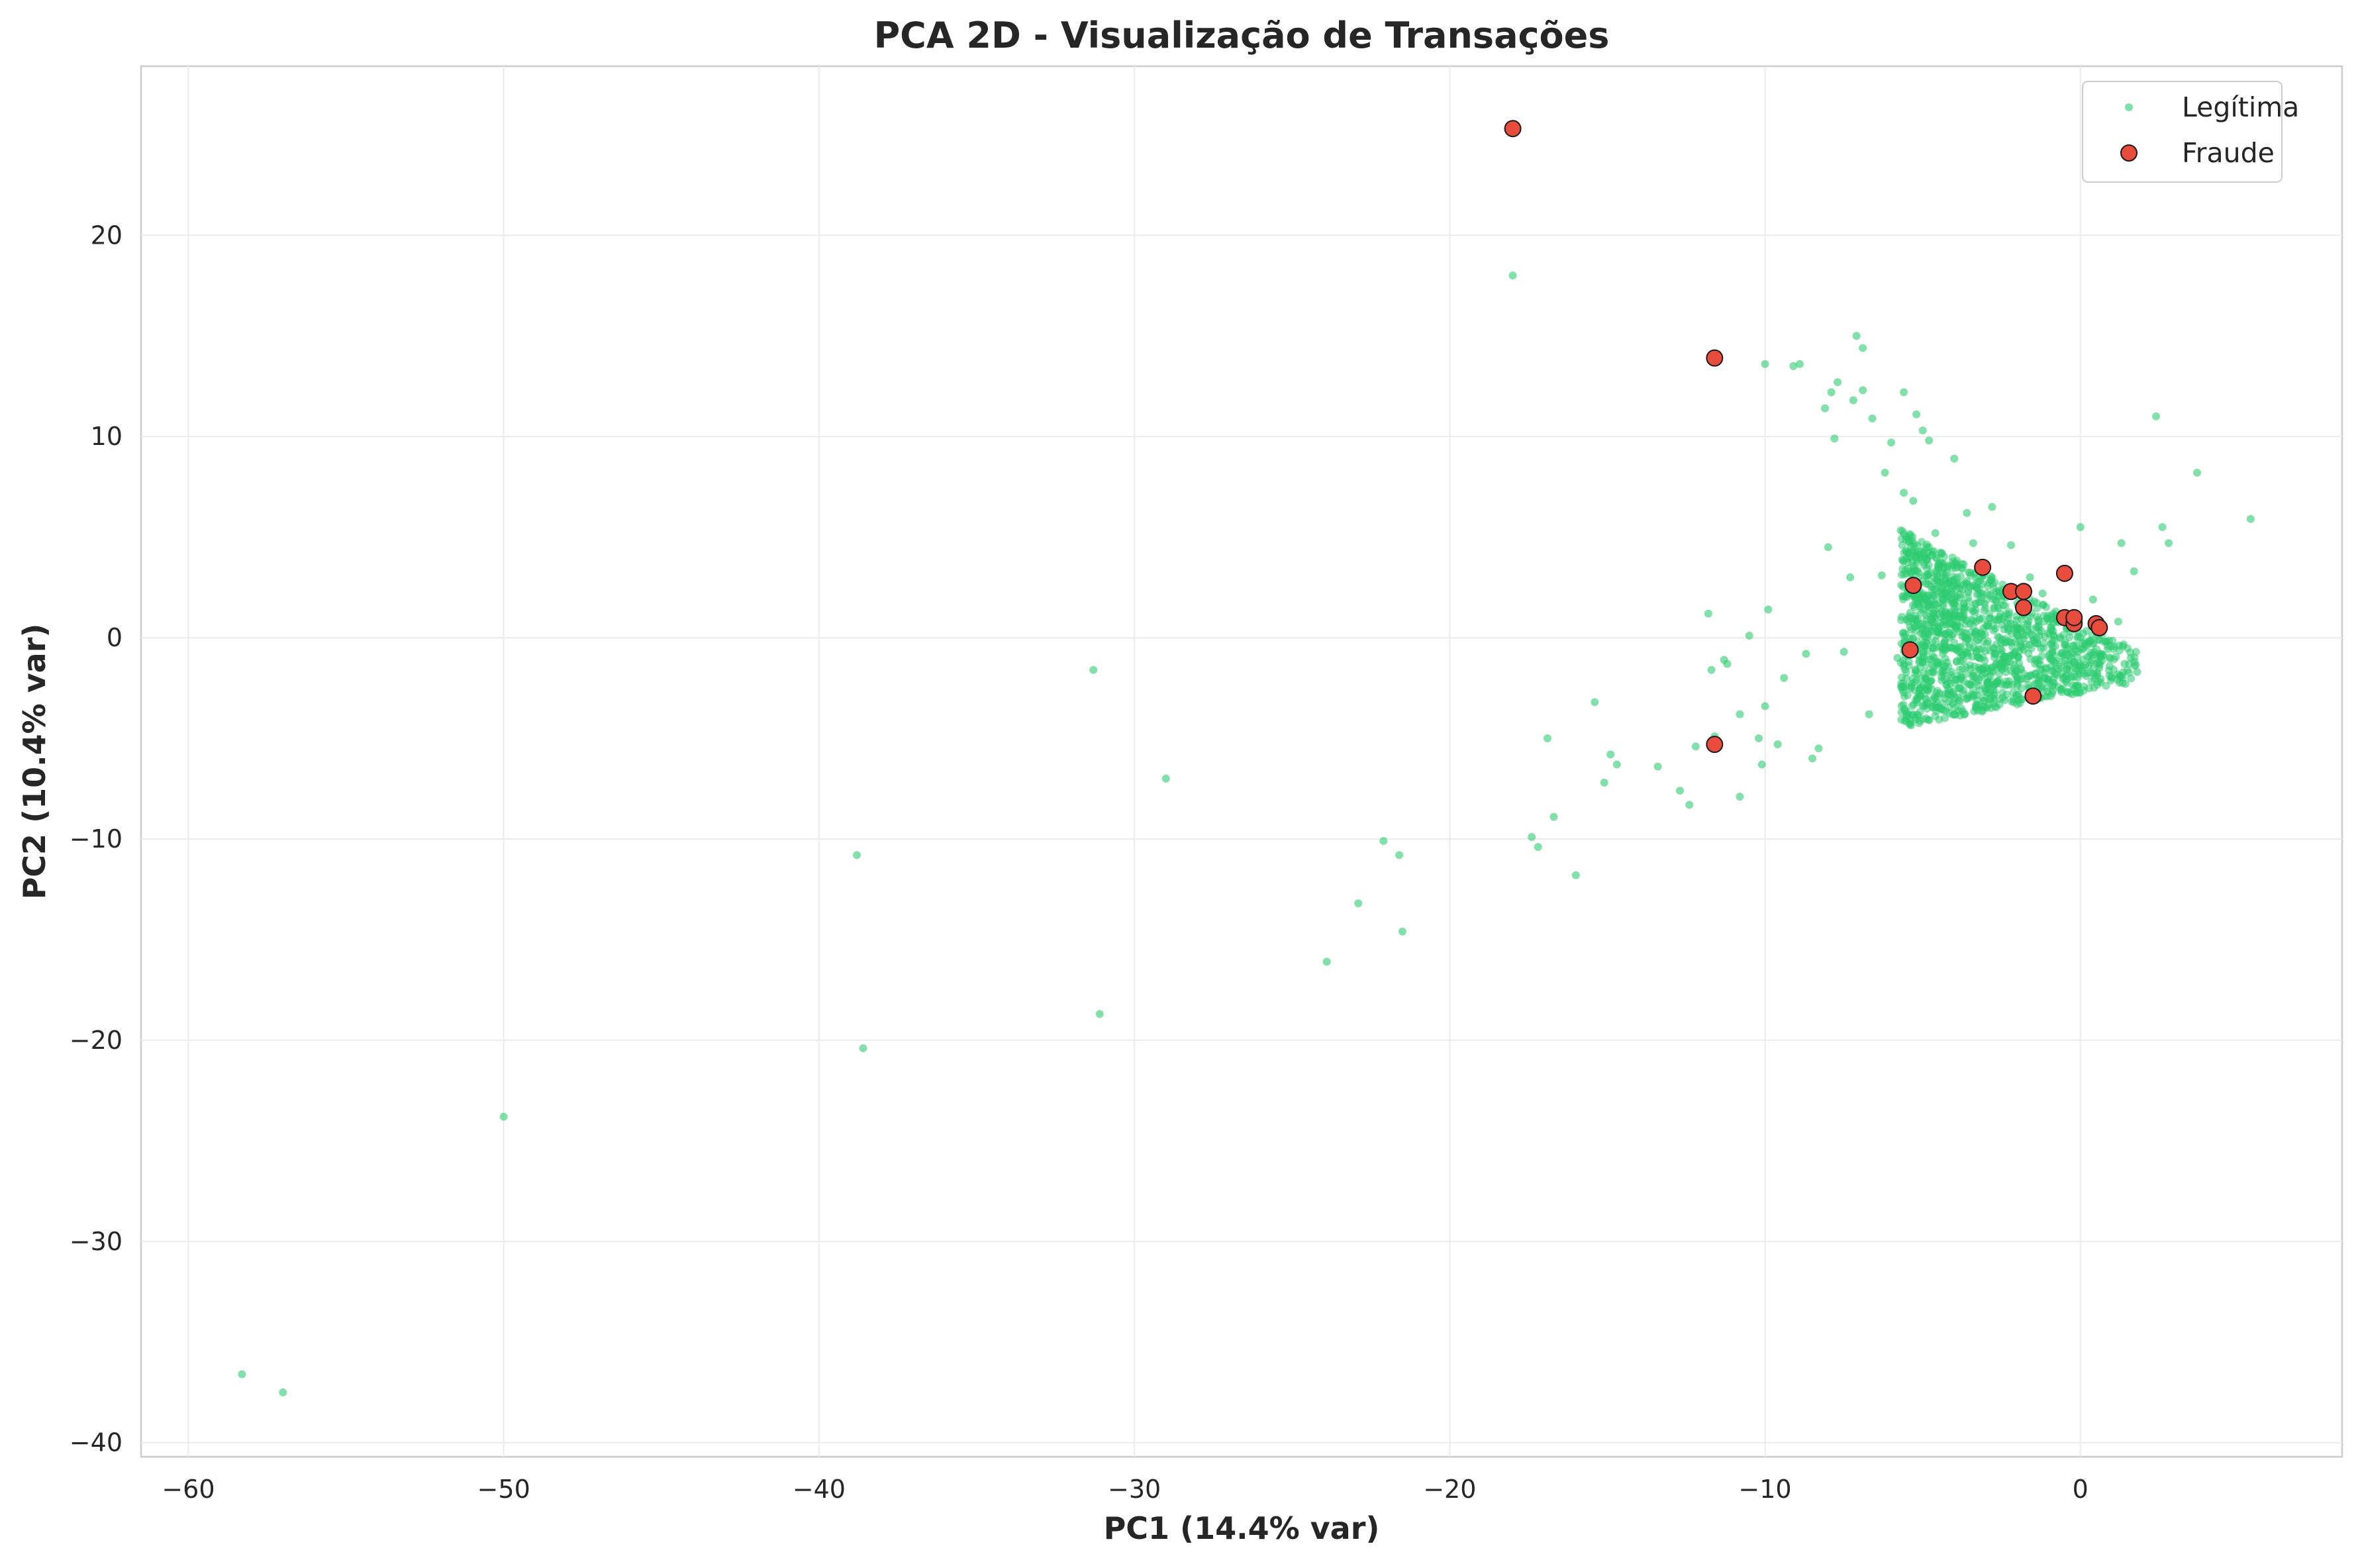  What do you see at coordinates (96, 838) in the screenshot?
I see `y-axis-ticks: −40 −30 −20 −10 0 10 20` at bounding box center [96, 838].